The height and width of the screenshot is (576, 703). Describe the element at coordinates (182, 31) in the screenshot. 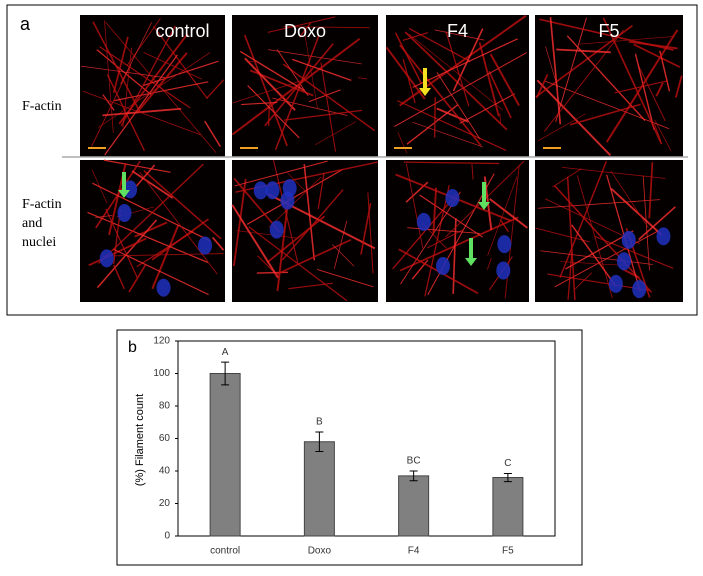

I see `column-label: control` at that location.